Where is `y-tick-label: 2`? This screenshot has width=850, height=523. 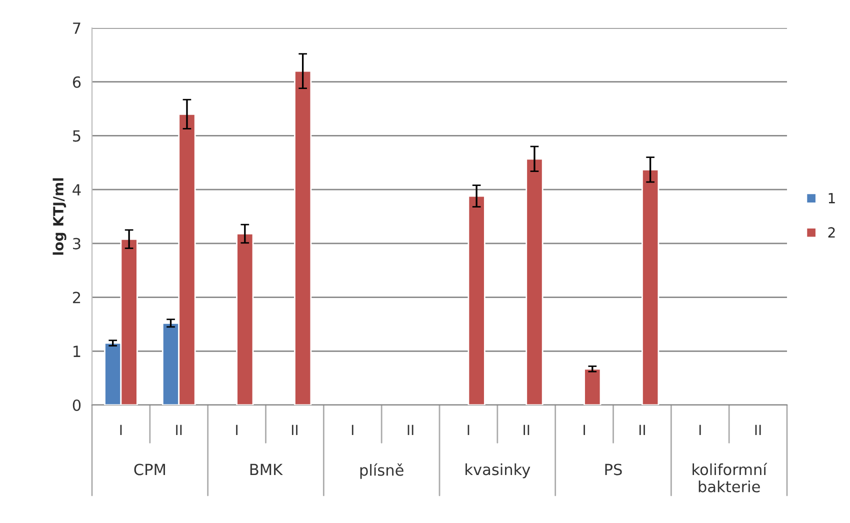 y-tick-label: 2 is located at coordinates (76, 298).